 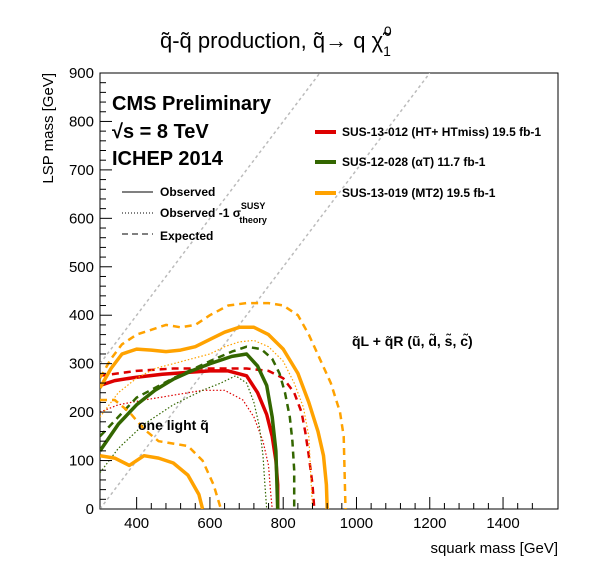 What do you see at coordinates (48, 128) in the screenshot?
I see `y-axis-label: LSP mass [GeV]` at bounding box center [48, 128].